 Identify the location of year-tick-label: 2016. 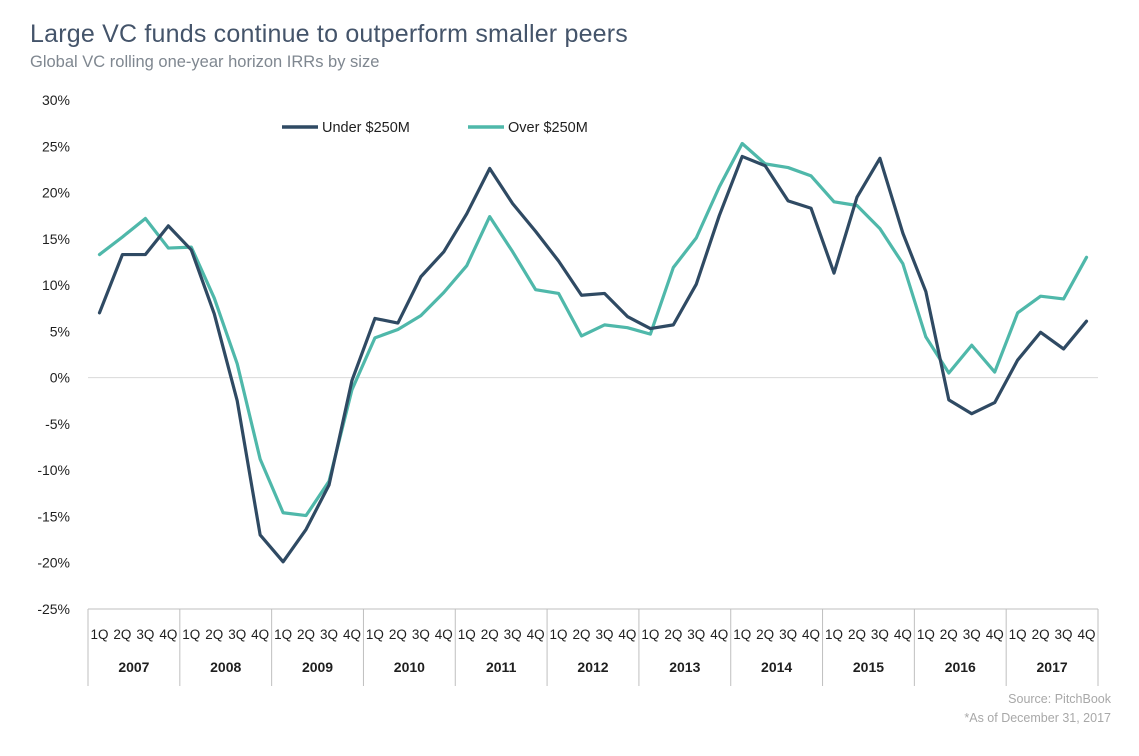
(960, 667).